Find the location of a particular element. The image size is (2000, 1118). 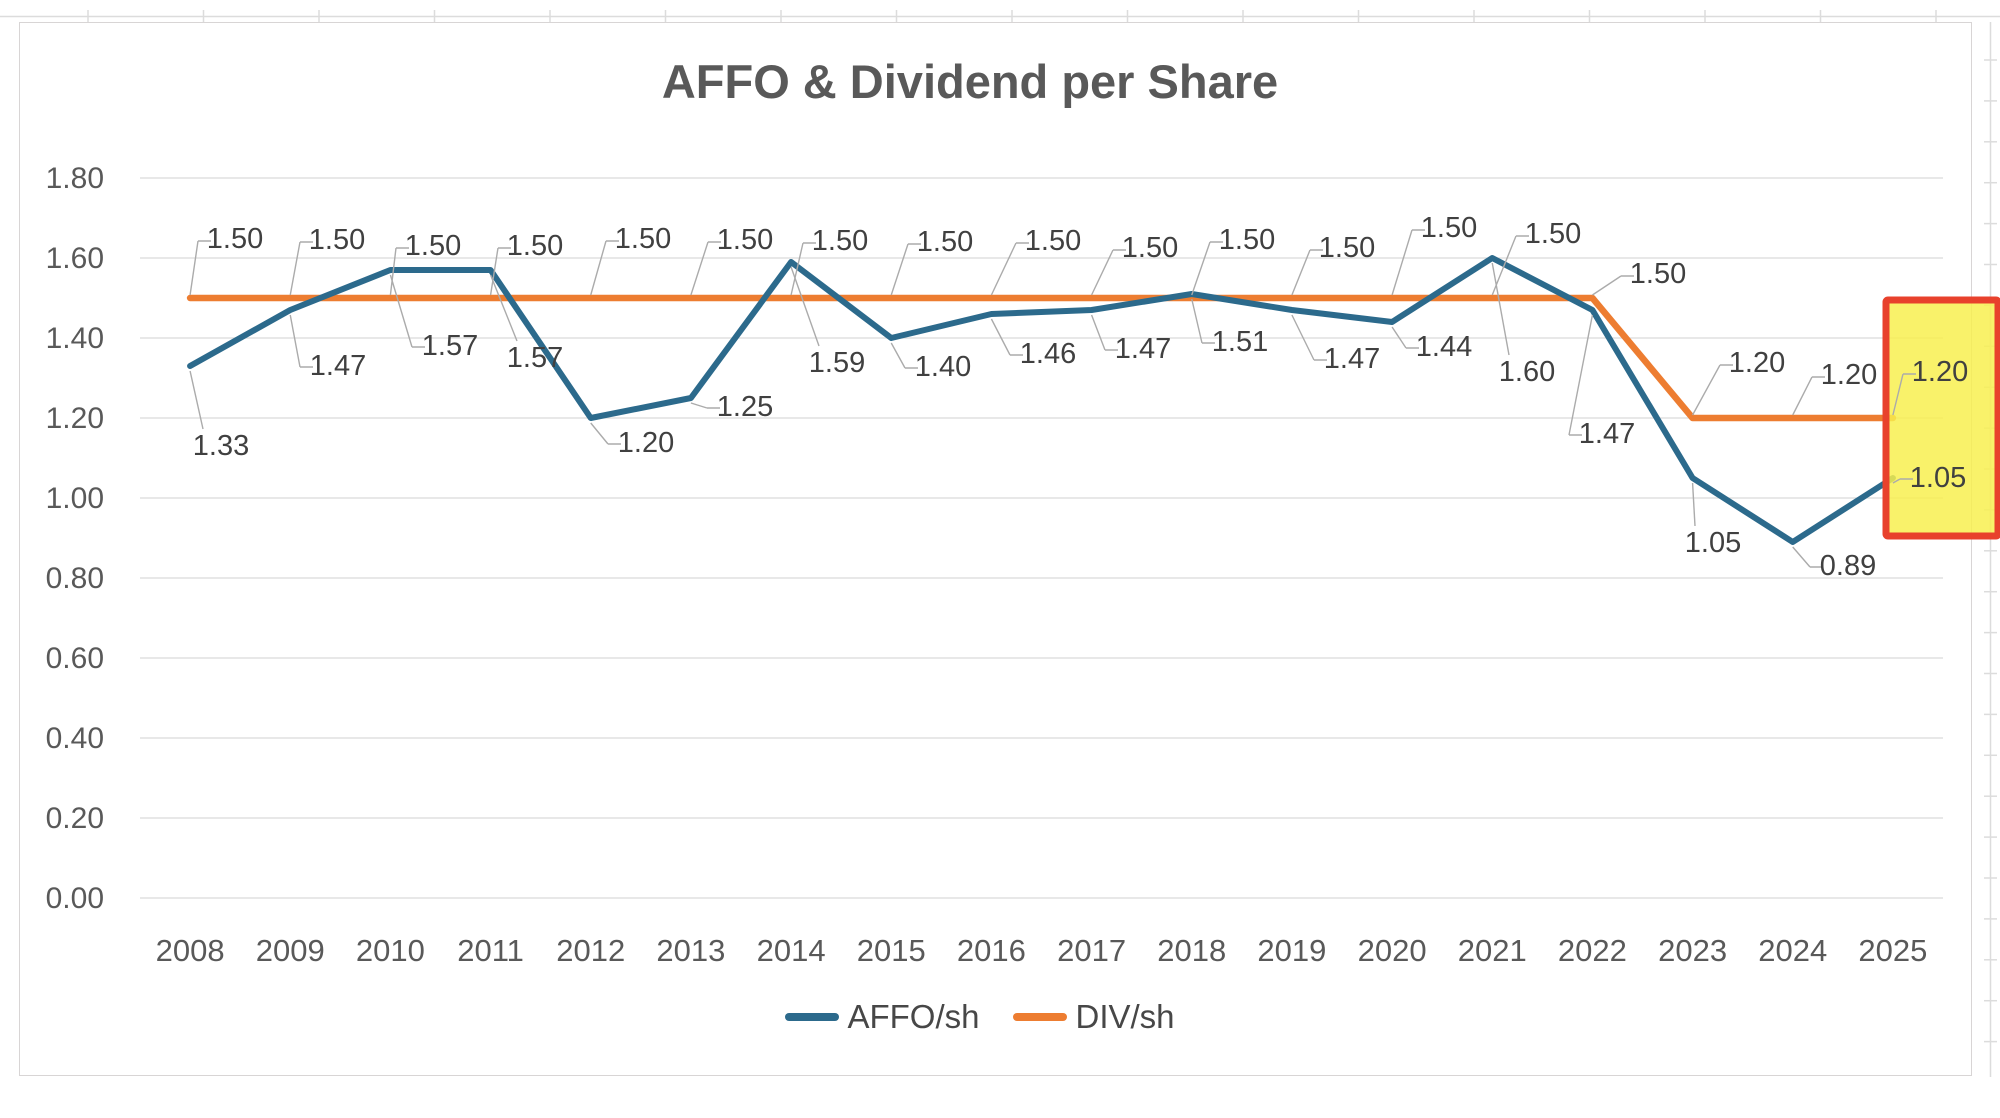

x-tick-label: 2024 is located at coordinates (1792, 950).